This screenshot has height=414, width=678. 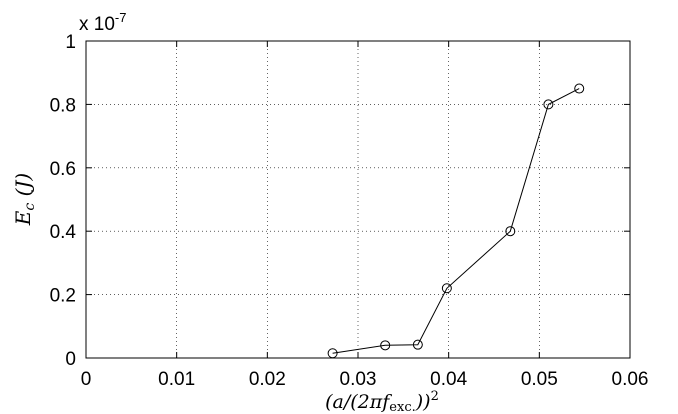 What do you see at coordinates (63, 169) in the screenshot?
I see `y-tick-label: 0.6` at bounding box center [63, 169].